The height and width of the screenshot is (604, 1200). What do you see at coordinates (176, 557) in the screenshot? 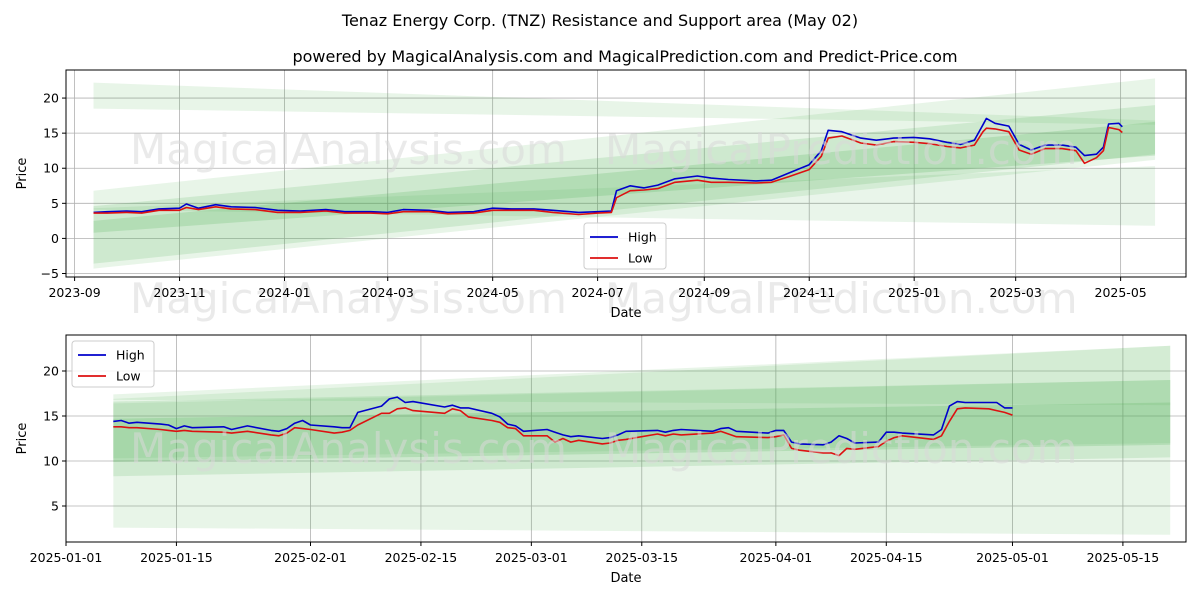
I see `x-tick-label: 2025-01-15` at bounding box center [176, 557].